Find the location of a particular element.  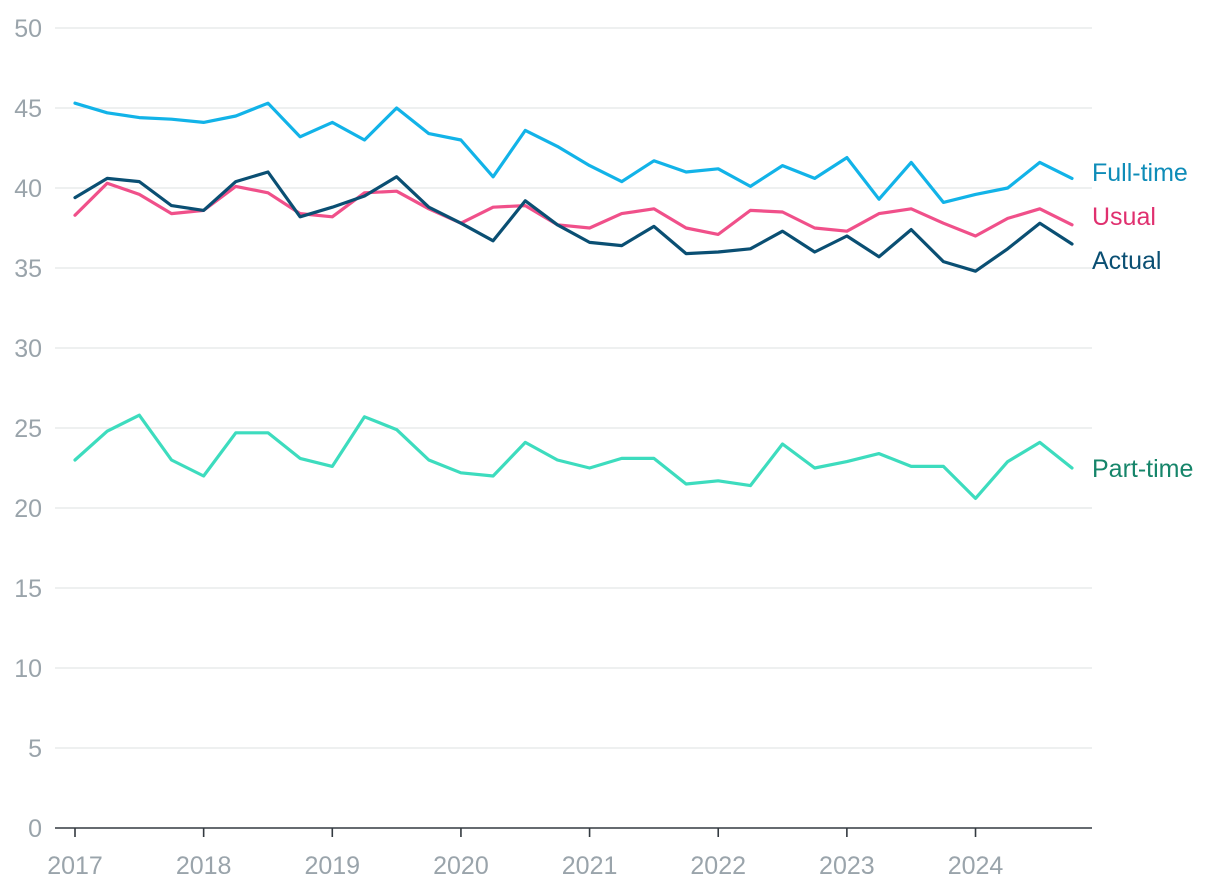

x-tick-label-2024: 2024 is located at coordinates (976, 866).